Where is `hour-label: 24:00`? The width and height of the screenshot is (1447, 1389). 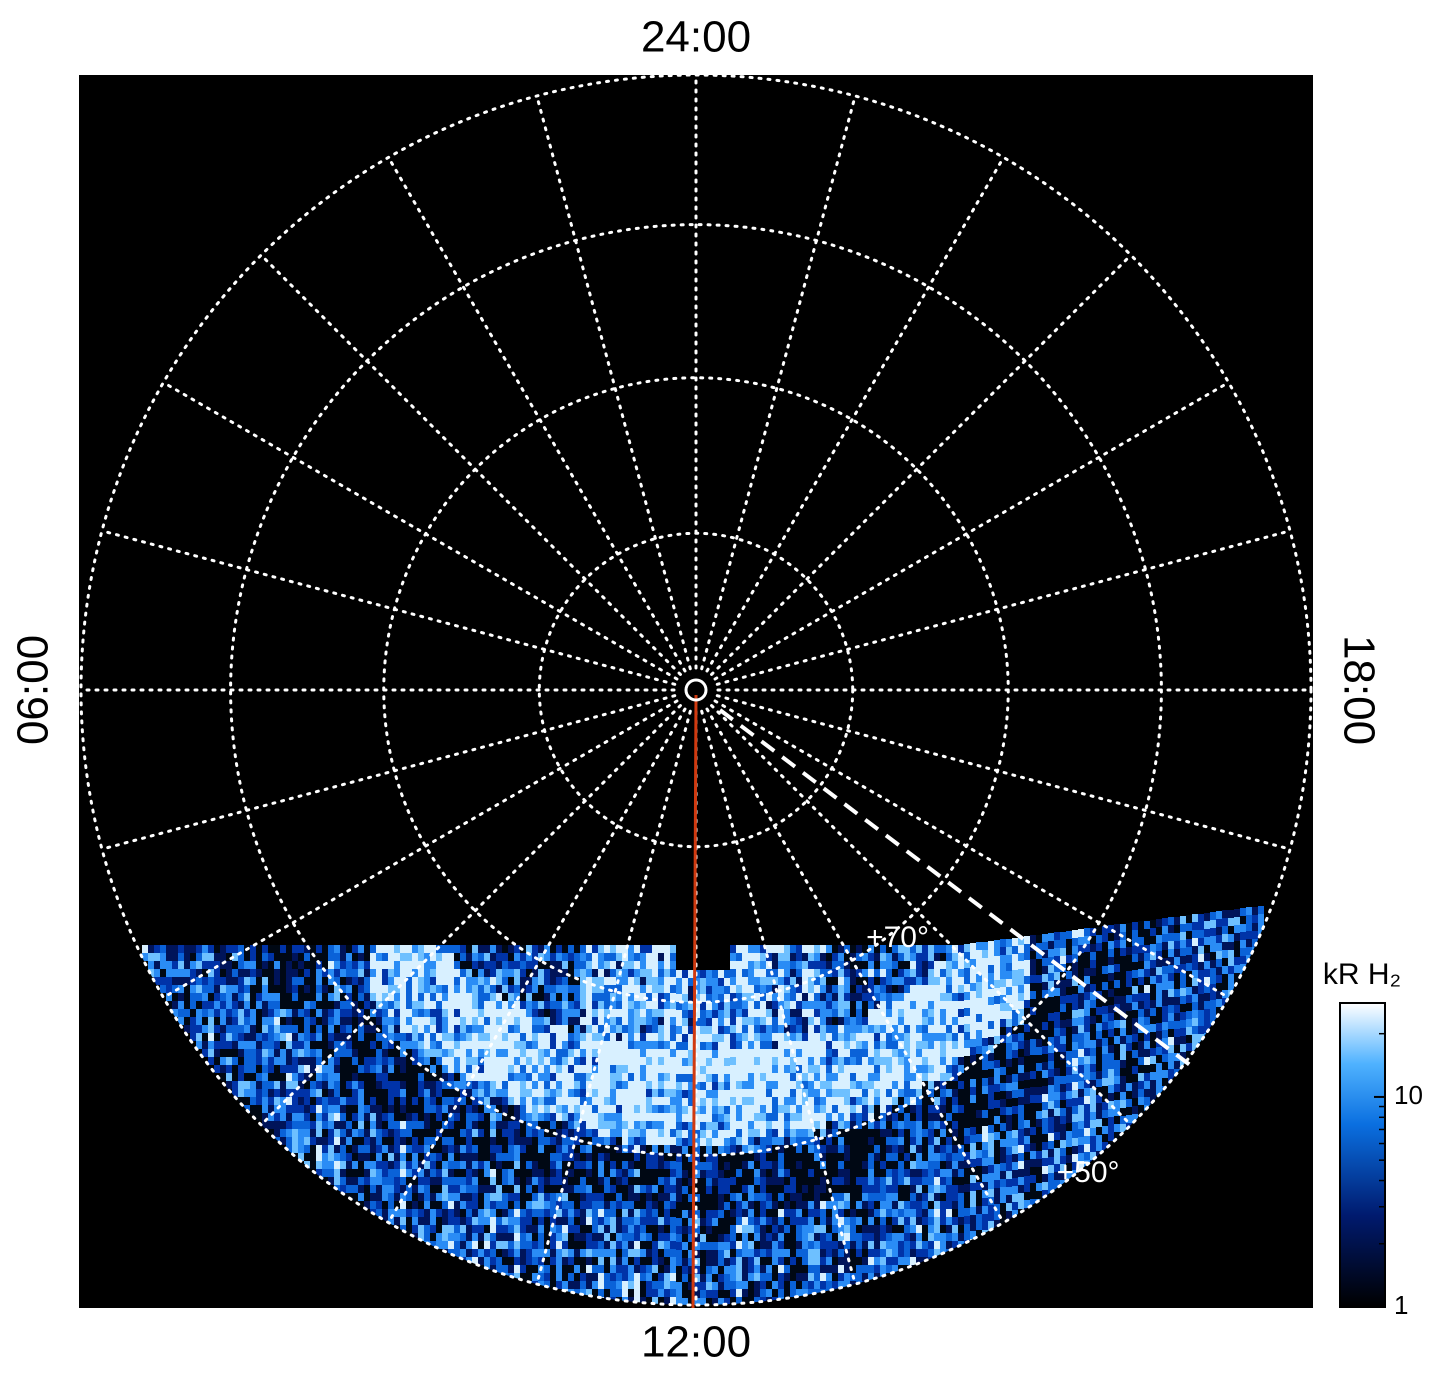
hour-label: 24:00 is located at coordinates (696, 37).